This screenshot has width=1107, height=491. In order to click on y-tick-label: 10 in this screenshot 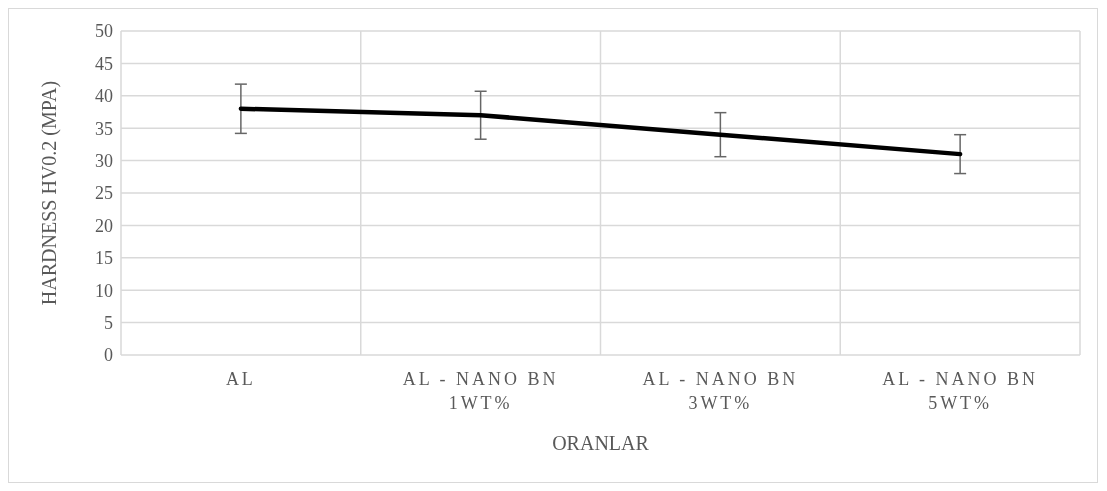, I will do `click(104, 290)`.